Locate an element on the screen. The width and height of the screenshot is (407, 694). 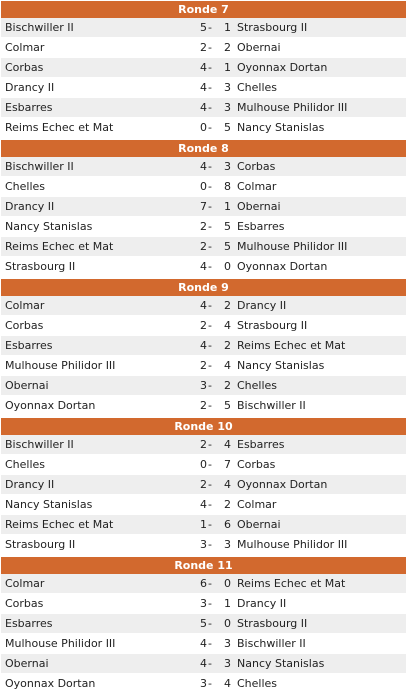
match-row: Strasbourg II 3-3 Mulhouse Philidor III is located at coordinates (203, 545).